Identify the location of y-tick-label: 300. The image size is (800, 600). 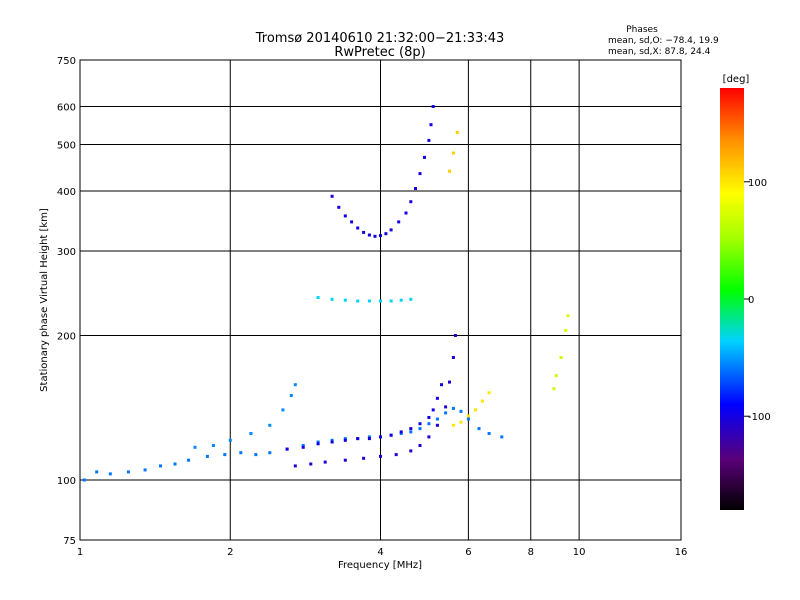
(66, 252).